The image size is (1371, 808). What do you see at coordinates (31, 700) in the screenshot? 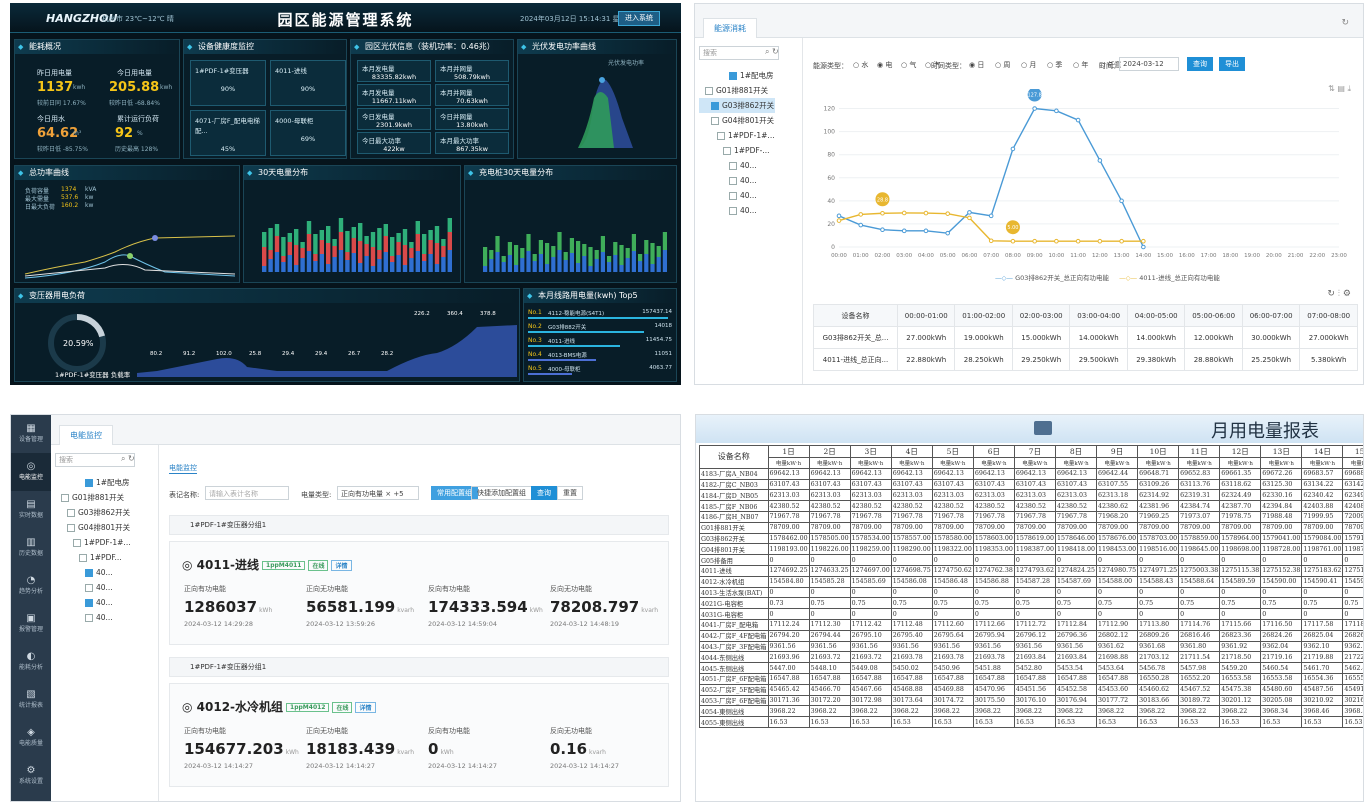
I see `nav-item: ▧ 统计报表` at bounding box center [31, 700].